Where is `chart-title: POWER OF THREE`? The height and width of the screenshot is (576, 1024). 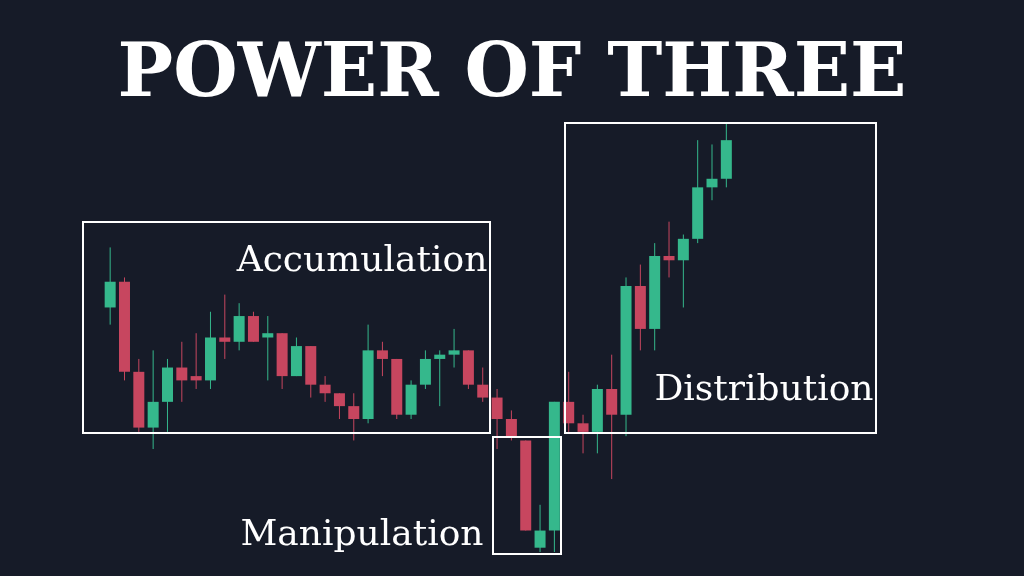
chart-title: POWER OF THREE is located at coordinates (512, 70).